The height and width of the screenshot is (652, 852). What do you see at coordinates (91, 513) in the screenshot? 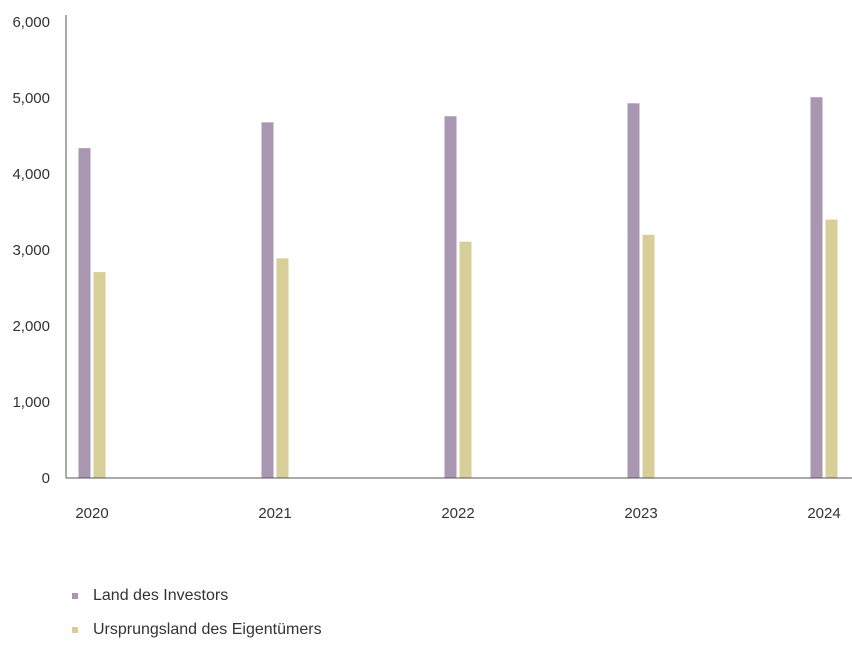
I see `x-tick-label: 2020` at bounding box center [91, 513].